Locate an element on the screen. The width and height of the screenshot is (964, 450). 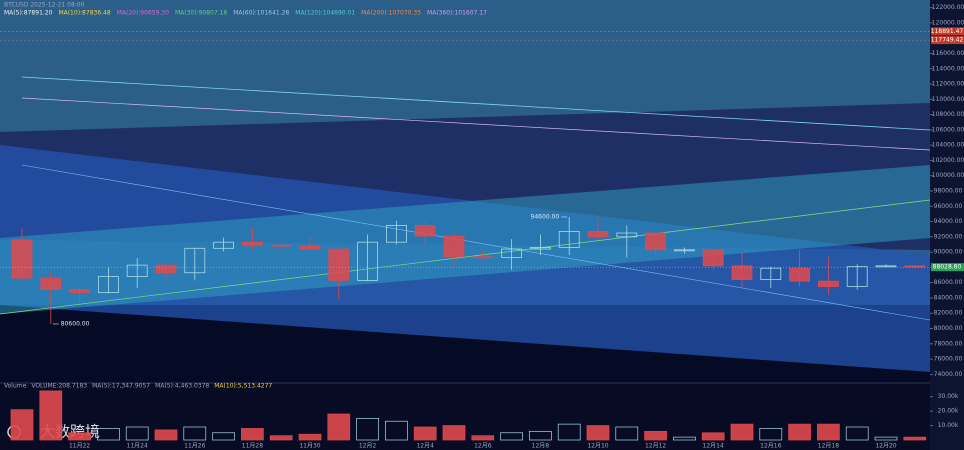
y-tick-label: 112000.00 is located at coordinates (948, 84).